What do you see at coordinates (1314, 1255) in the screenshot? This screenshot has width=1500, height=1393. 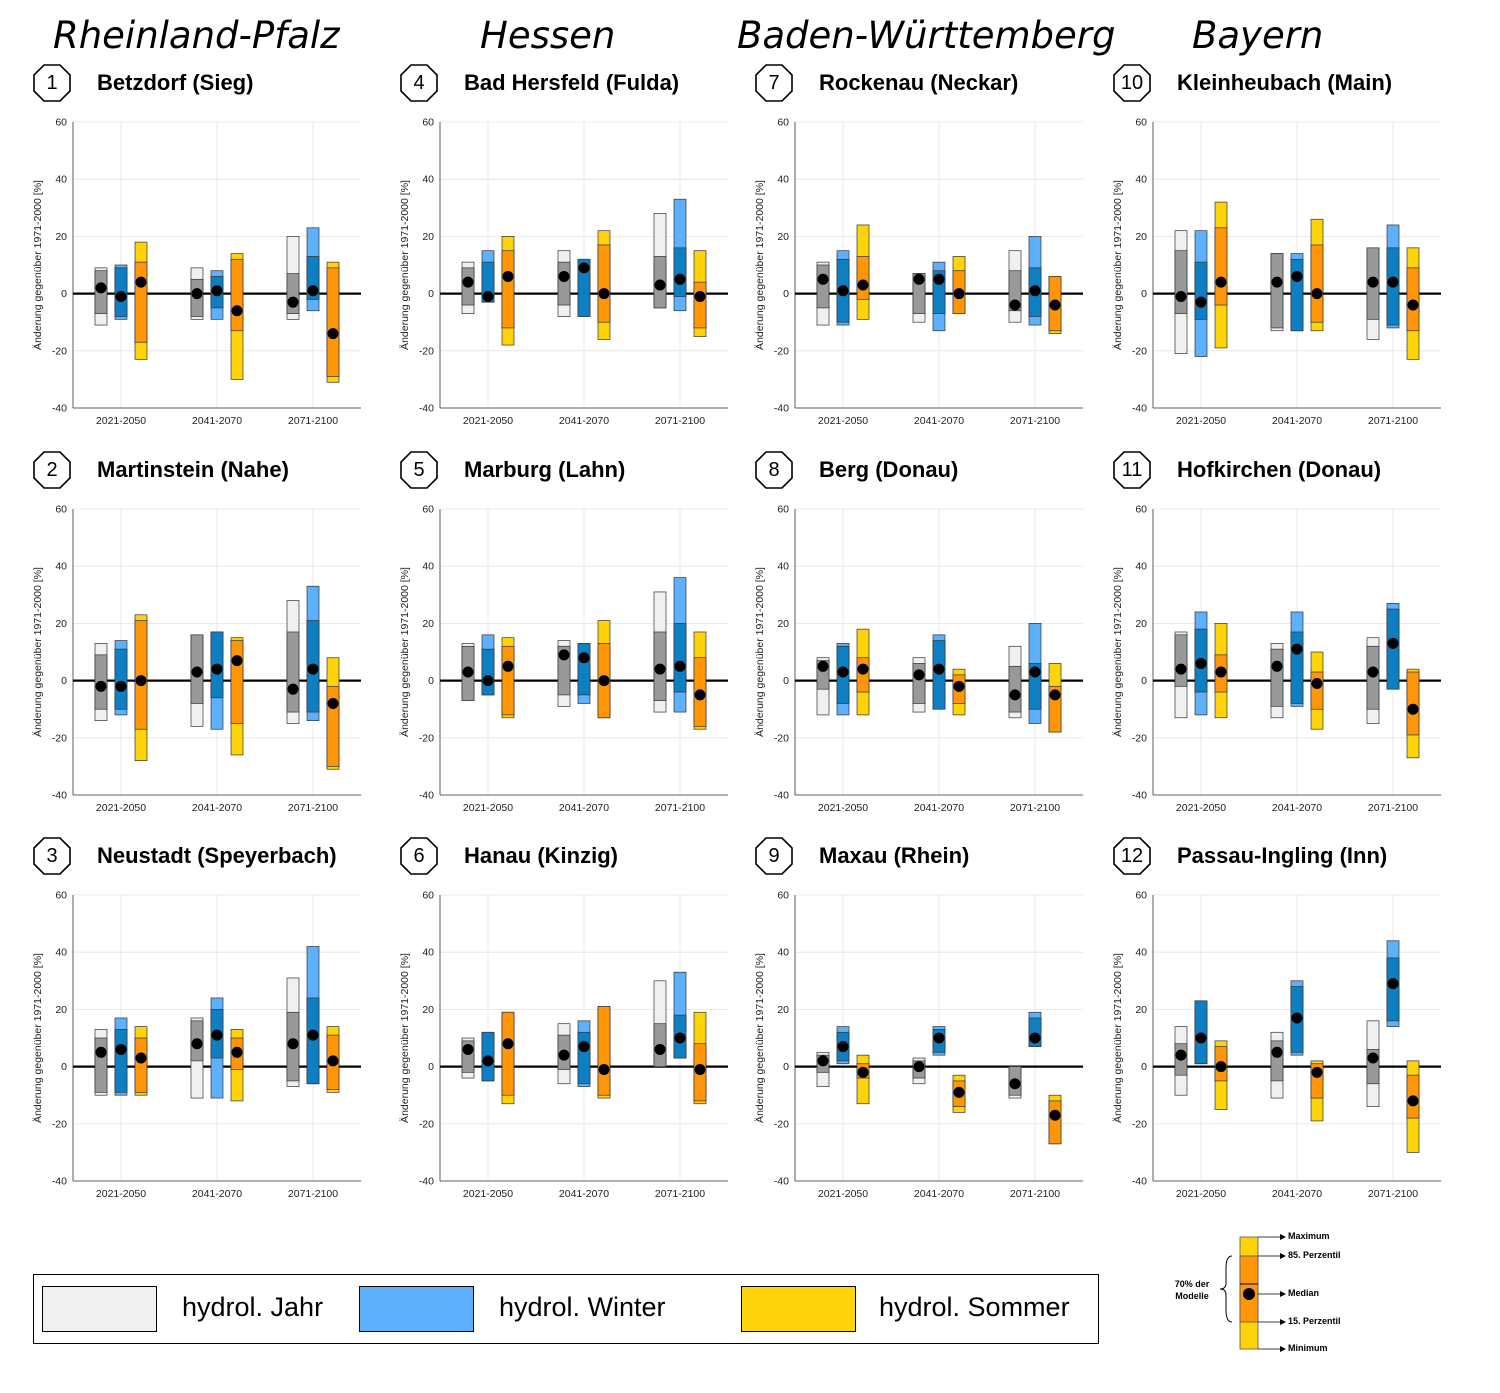 I see `label-p85: 85. Perzentil` at bounding box center [1314, 1255].